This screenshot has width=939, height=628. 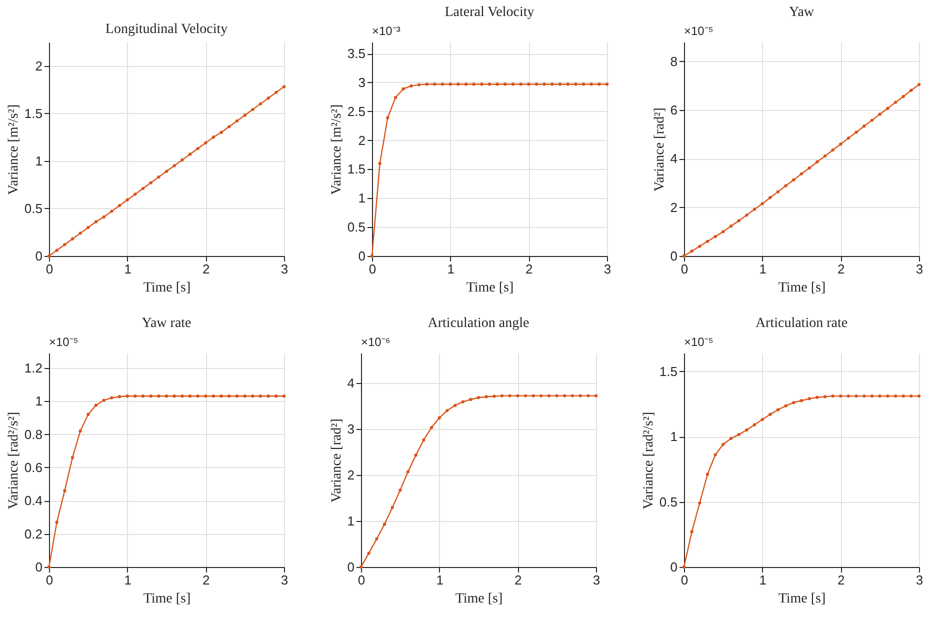 What do you see at coordinates (38, 160) in the screenshot?
I see `y-tick-label: 1` at bounding box center [38, 160].